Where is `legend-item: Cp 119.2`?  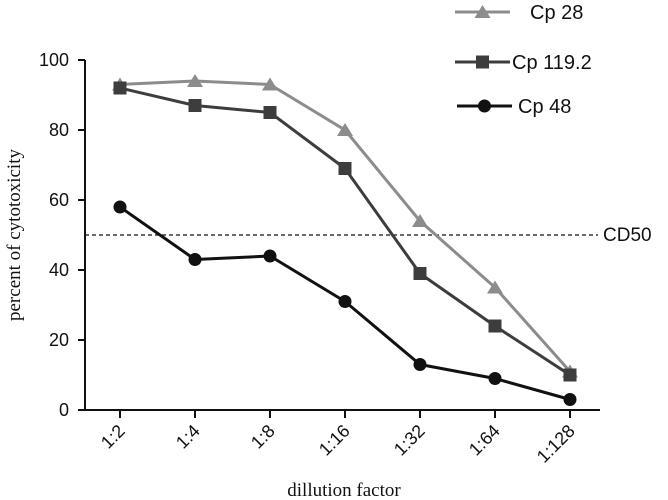
legend-item: Cp 119.2 is located at coordinates (523, 63).